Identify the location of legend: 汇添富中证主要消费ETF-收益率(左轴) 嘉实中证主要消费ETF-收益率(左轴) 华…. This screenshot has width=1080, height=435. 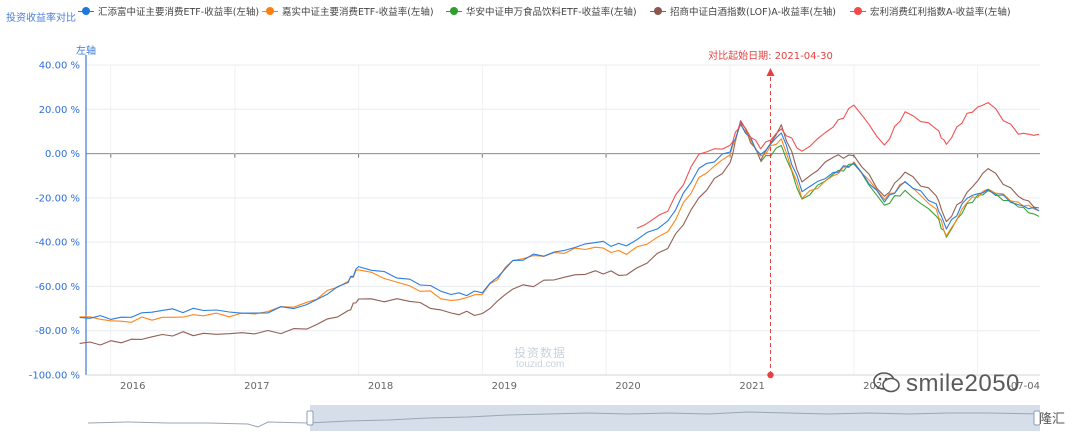
(540, 11).